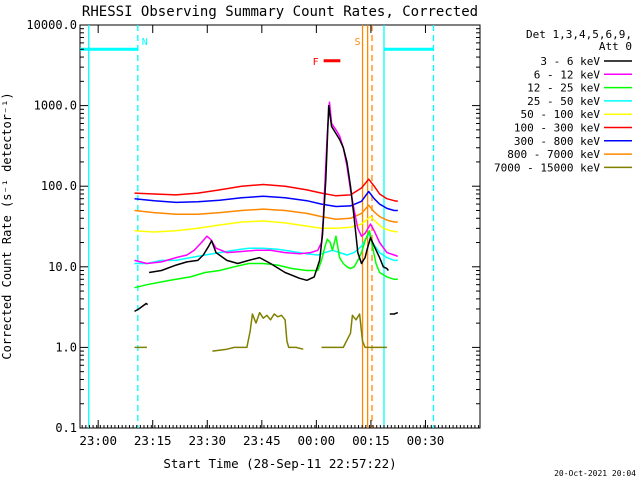 This screenshot has width=640, height=480. Describe the element at coordinates (316, 62) in the screenshot. I see `flag-label-f: F` at that location.